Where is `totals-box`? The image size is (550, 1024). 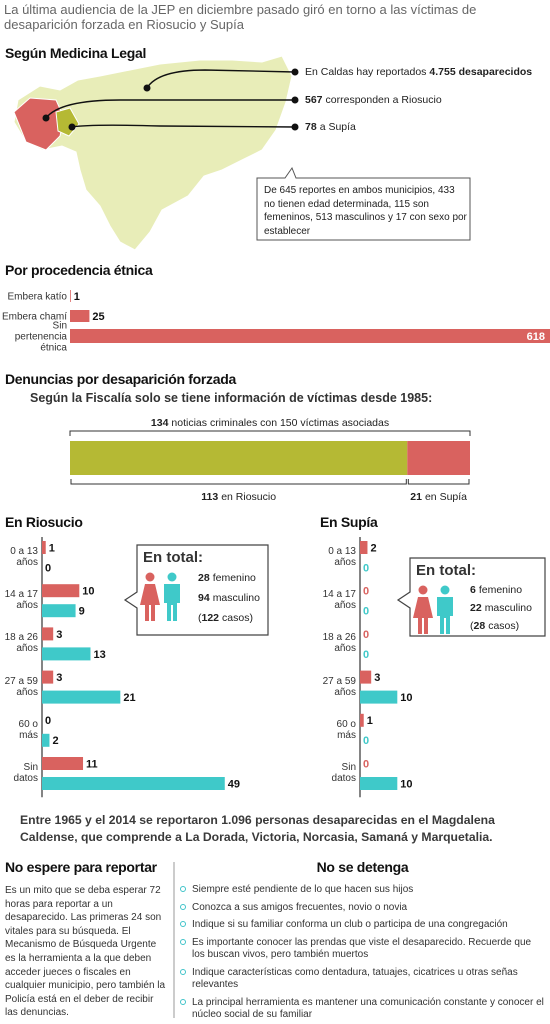
totals-box is located at coordinates (471, 597).